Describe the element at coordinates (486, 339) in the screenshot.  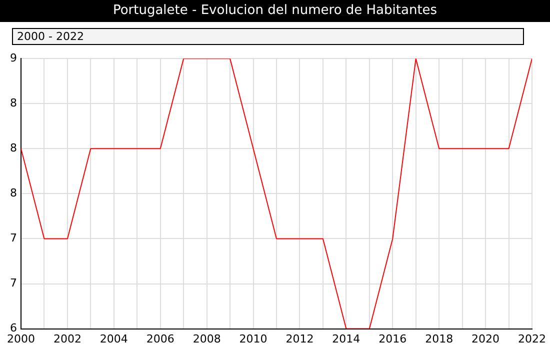
I see `x-tick-label: 2020` at that location.